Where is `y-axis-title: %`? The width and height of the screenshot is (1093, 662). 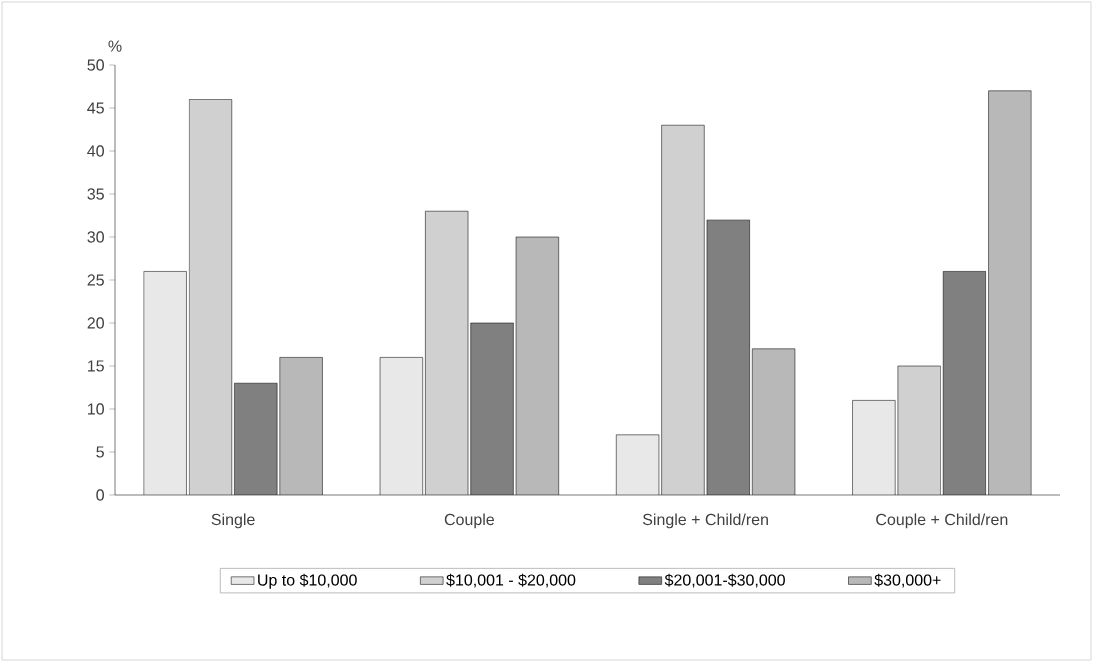 y-axis-title: % is located at coordinates (115, 46).